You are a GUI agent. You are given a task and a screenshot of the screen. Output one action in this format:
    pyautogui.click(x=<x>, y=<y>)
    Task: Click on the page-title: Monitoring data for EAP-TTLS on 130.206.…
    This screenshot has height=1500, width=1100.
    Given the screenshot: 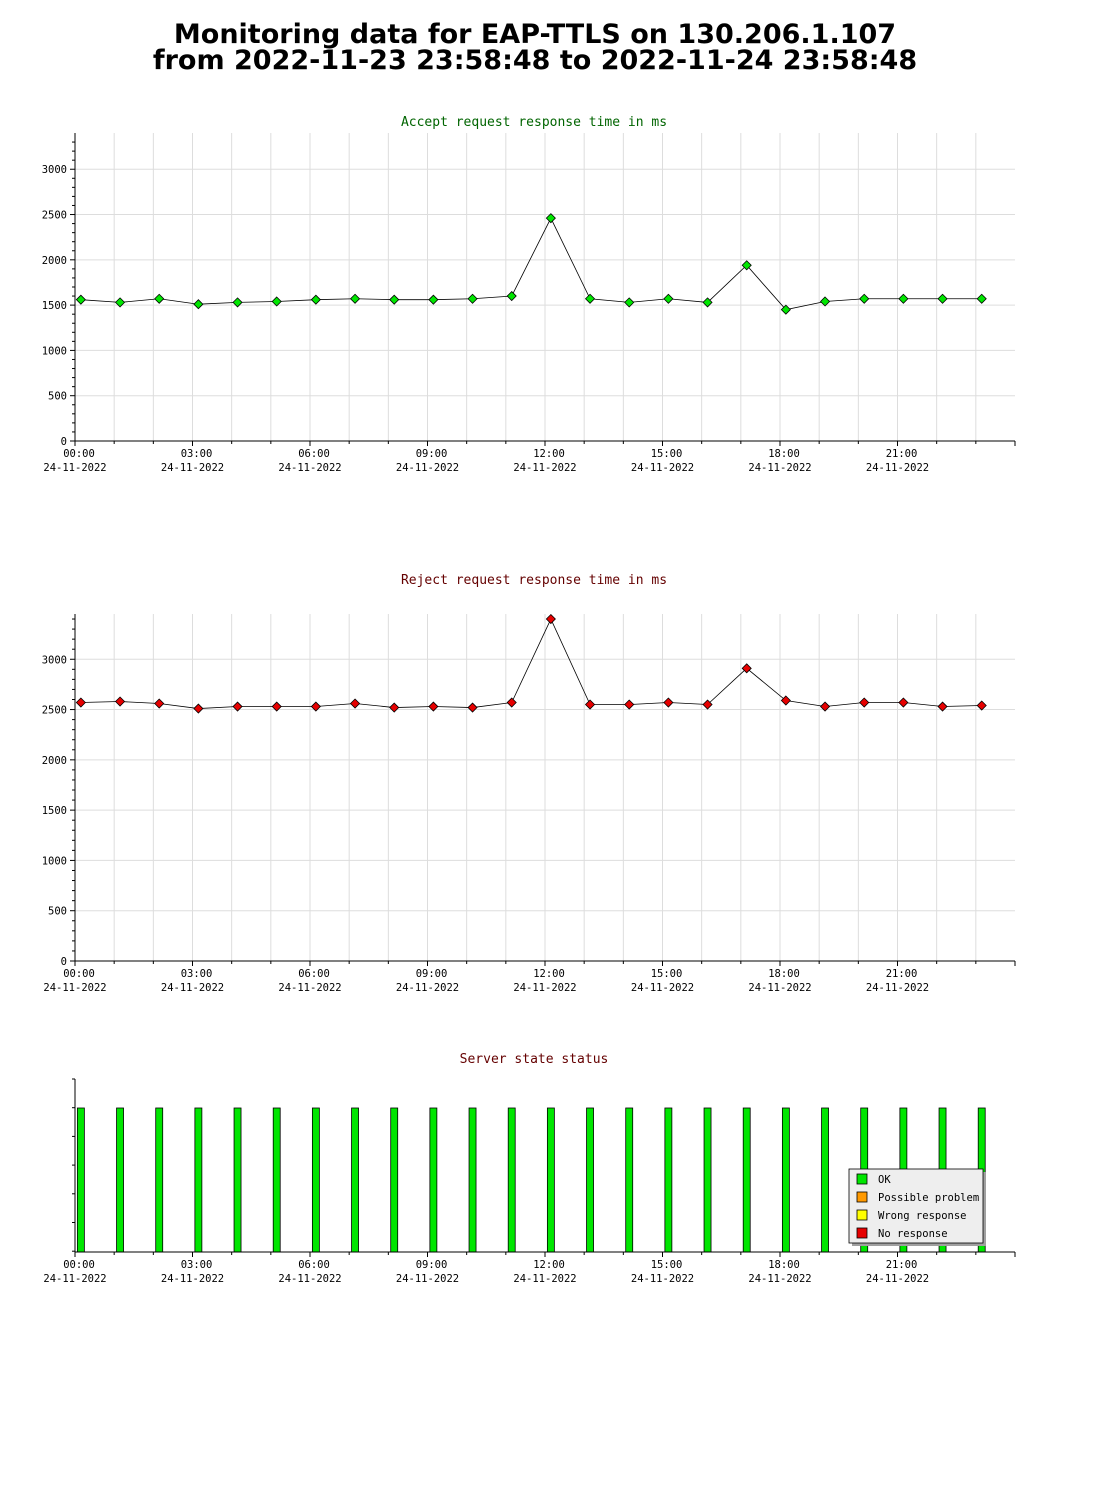 What is the action you would take?
    pyautogui.click(x=535, y=48)
    